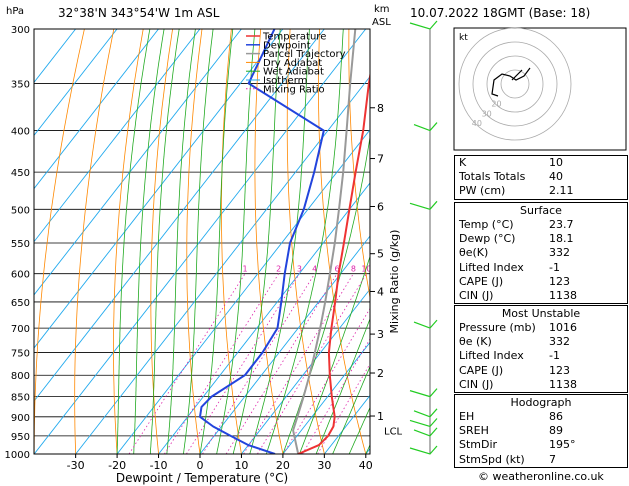 The height and width of the screenshot is (486, 629). Describe the element at coordinates (516, 224) in the screenshot. I see `surface-row: Temp (°C) 23.7` at that location.